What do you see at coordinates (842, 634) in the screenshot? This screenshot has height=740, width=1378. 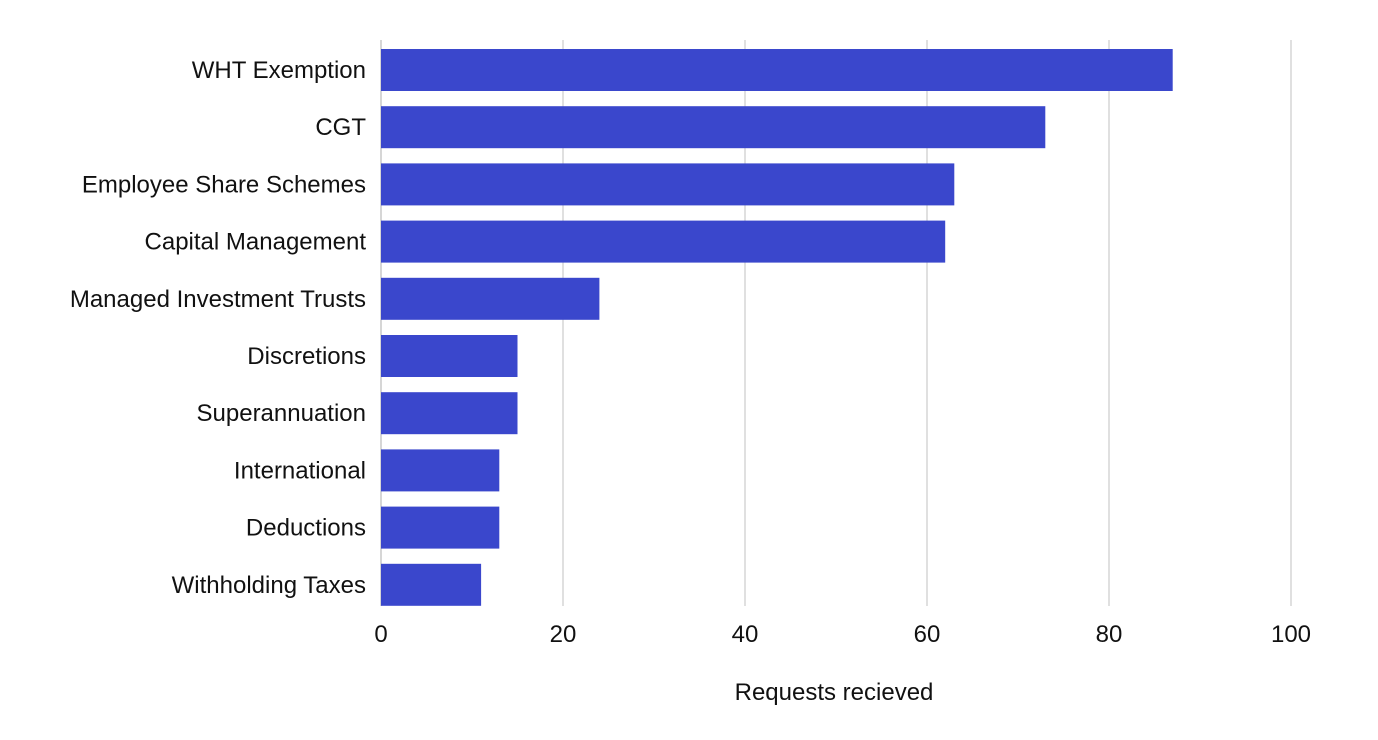 I see `x-tick-labels: 0 20 40 60 80 100` at bounding box center [842, 634].